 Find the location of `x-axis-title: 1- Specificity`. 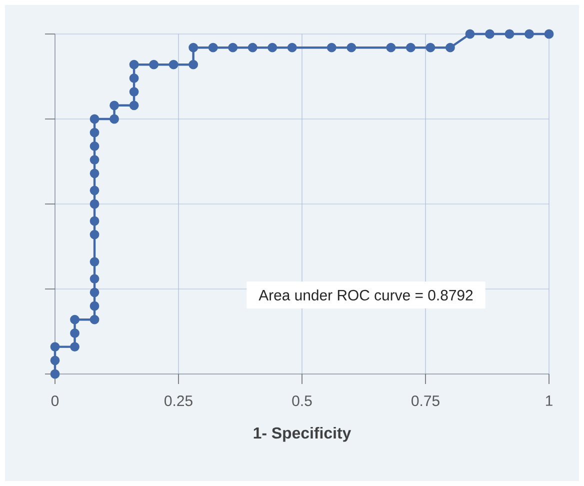

x-axis-title: 1- Specificity is located at coordinates (303, 434).